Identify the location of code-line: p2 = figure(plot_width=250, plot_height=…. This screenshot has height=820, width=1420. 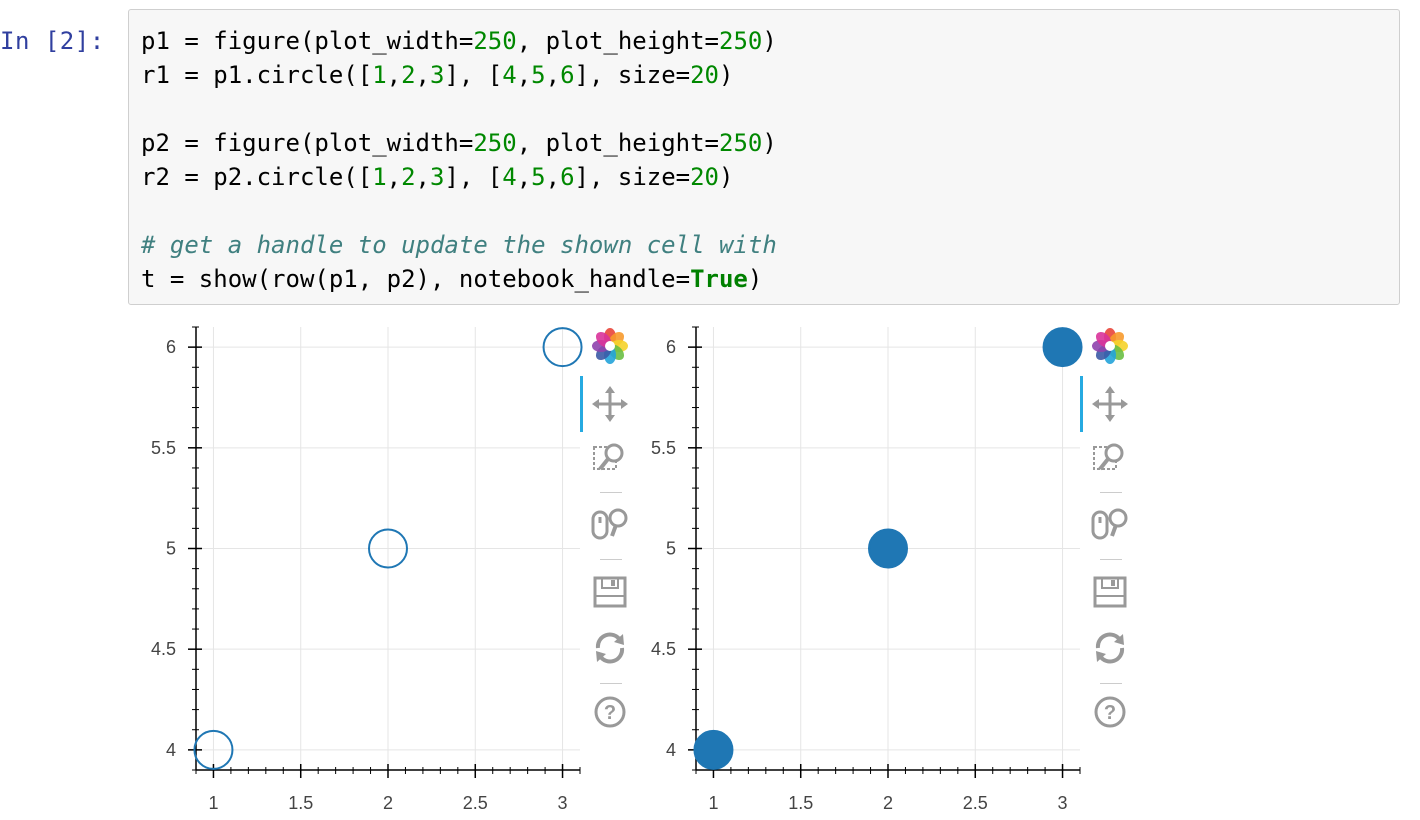
(459, 143).